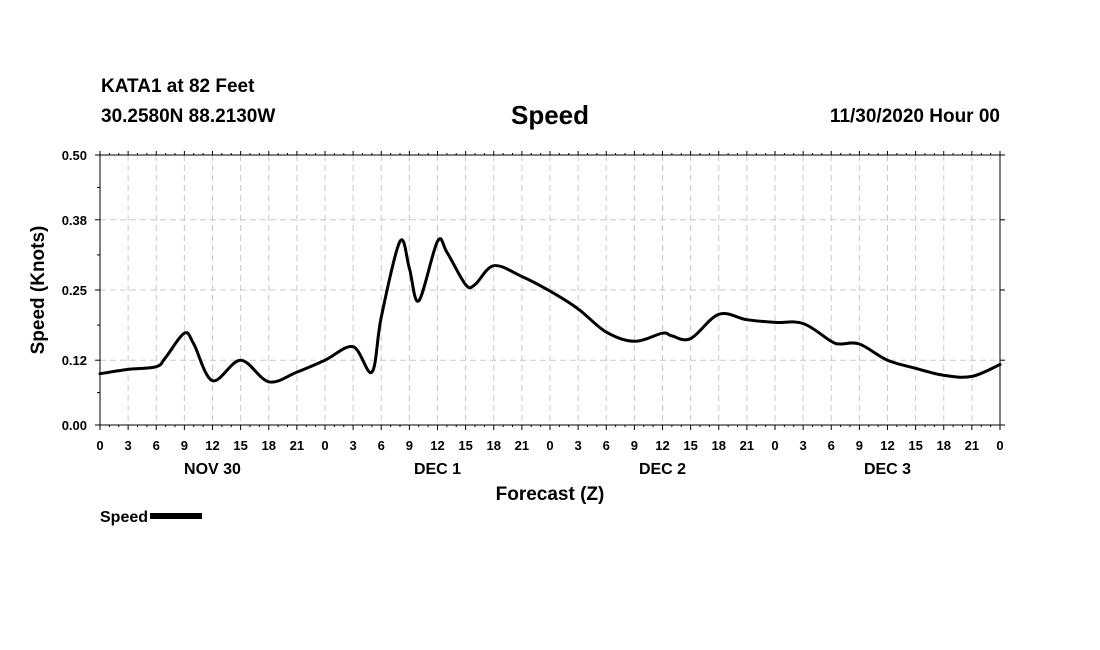 This screenshot has width=1100, height=650. Describe the element at coordinates (178, 86) in the screenshot. I see `station-name: KATA1 at 82 Feet` at that location.